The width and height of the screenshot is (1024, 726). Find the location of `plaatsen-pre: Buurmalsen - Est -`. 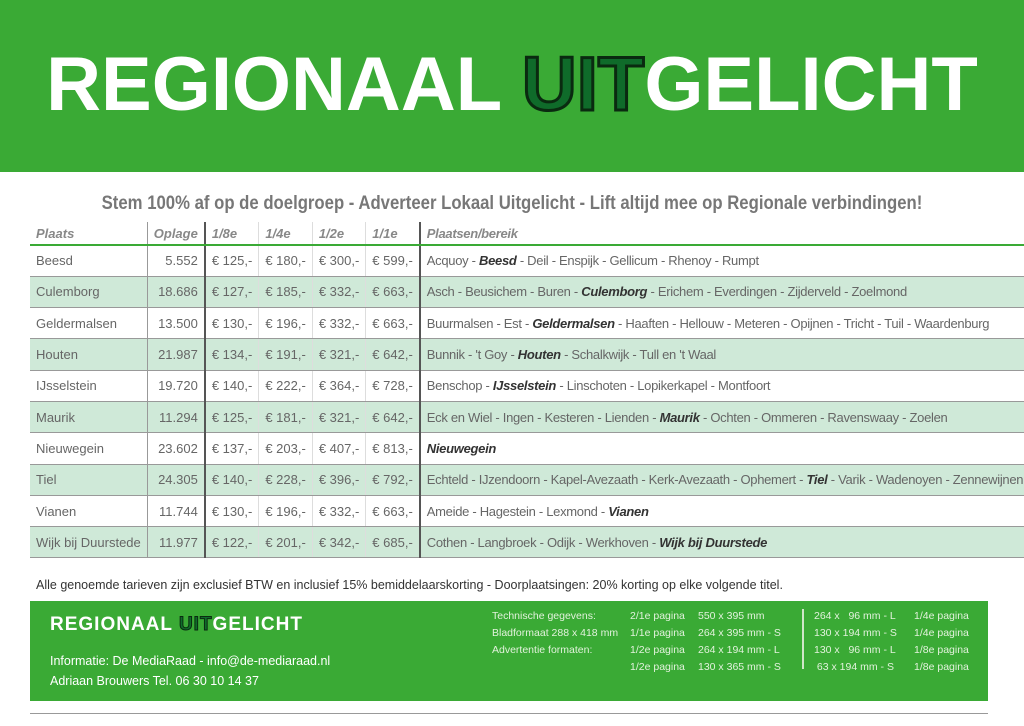

plaatsen-pre: Buurmalsen - Est - is located at coordinates (479, 323).